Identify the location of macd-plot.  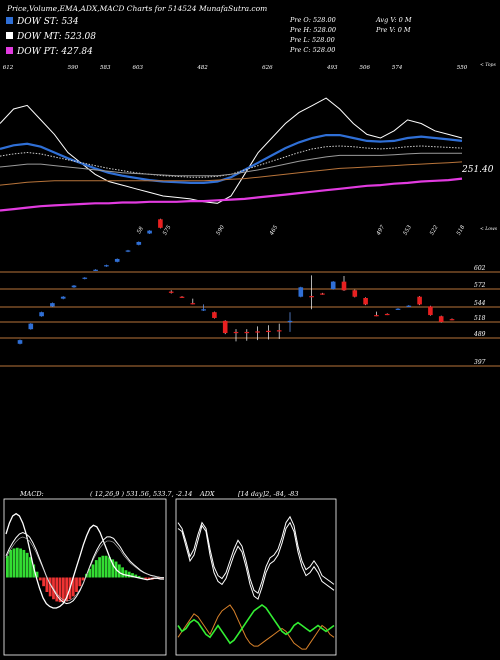
(84, 560).